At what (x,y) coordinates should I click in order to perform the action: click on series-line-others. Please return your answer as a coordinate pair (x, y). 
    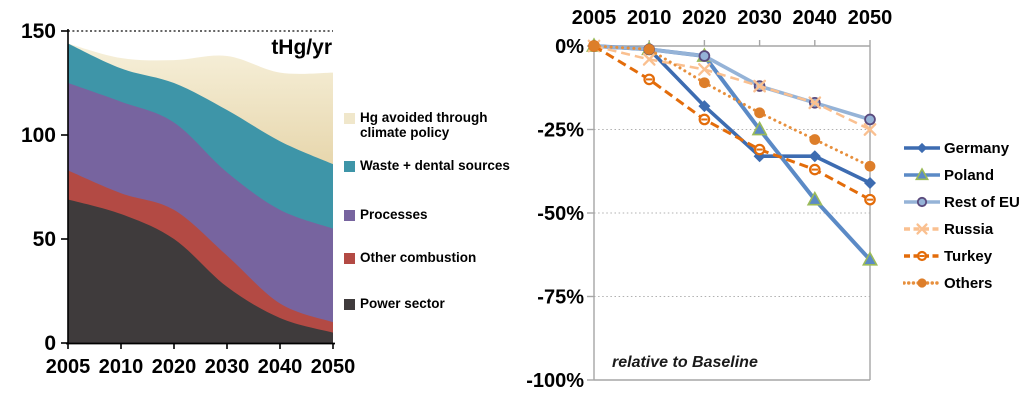
    Looking at the image, I should click on (732, 106).